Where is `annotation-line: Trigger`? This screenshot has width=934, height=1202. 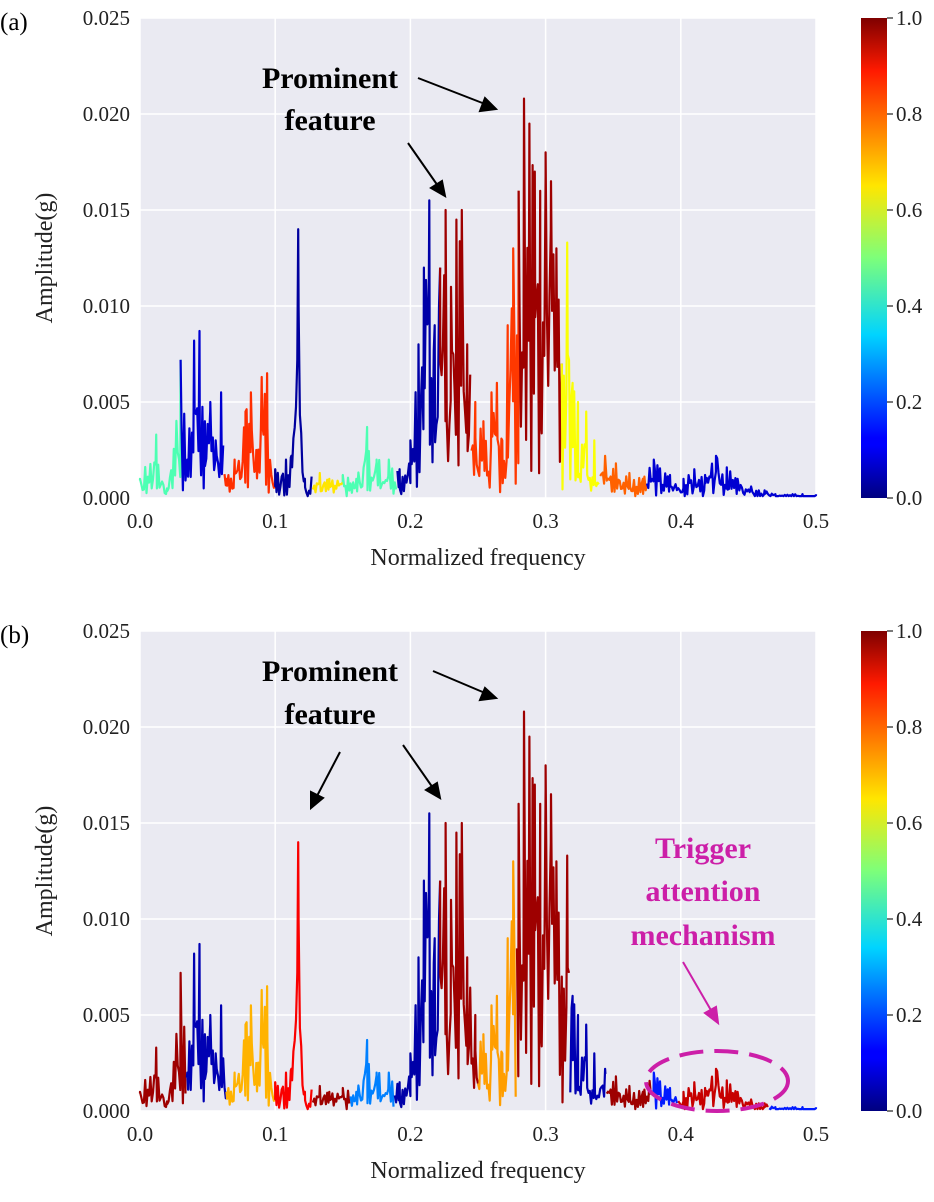
annotation-line: Trigger is located at coordinates (703, 848).